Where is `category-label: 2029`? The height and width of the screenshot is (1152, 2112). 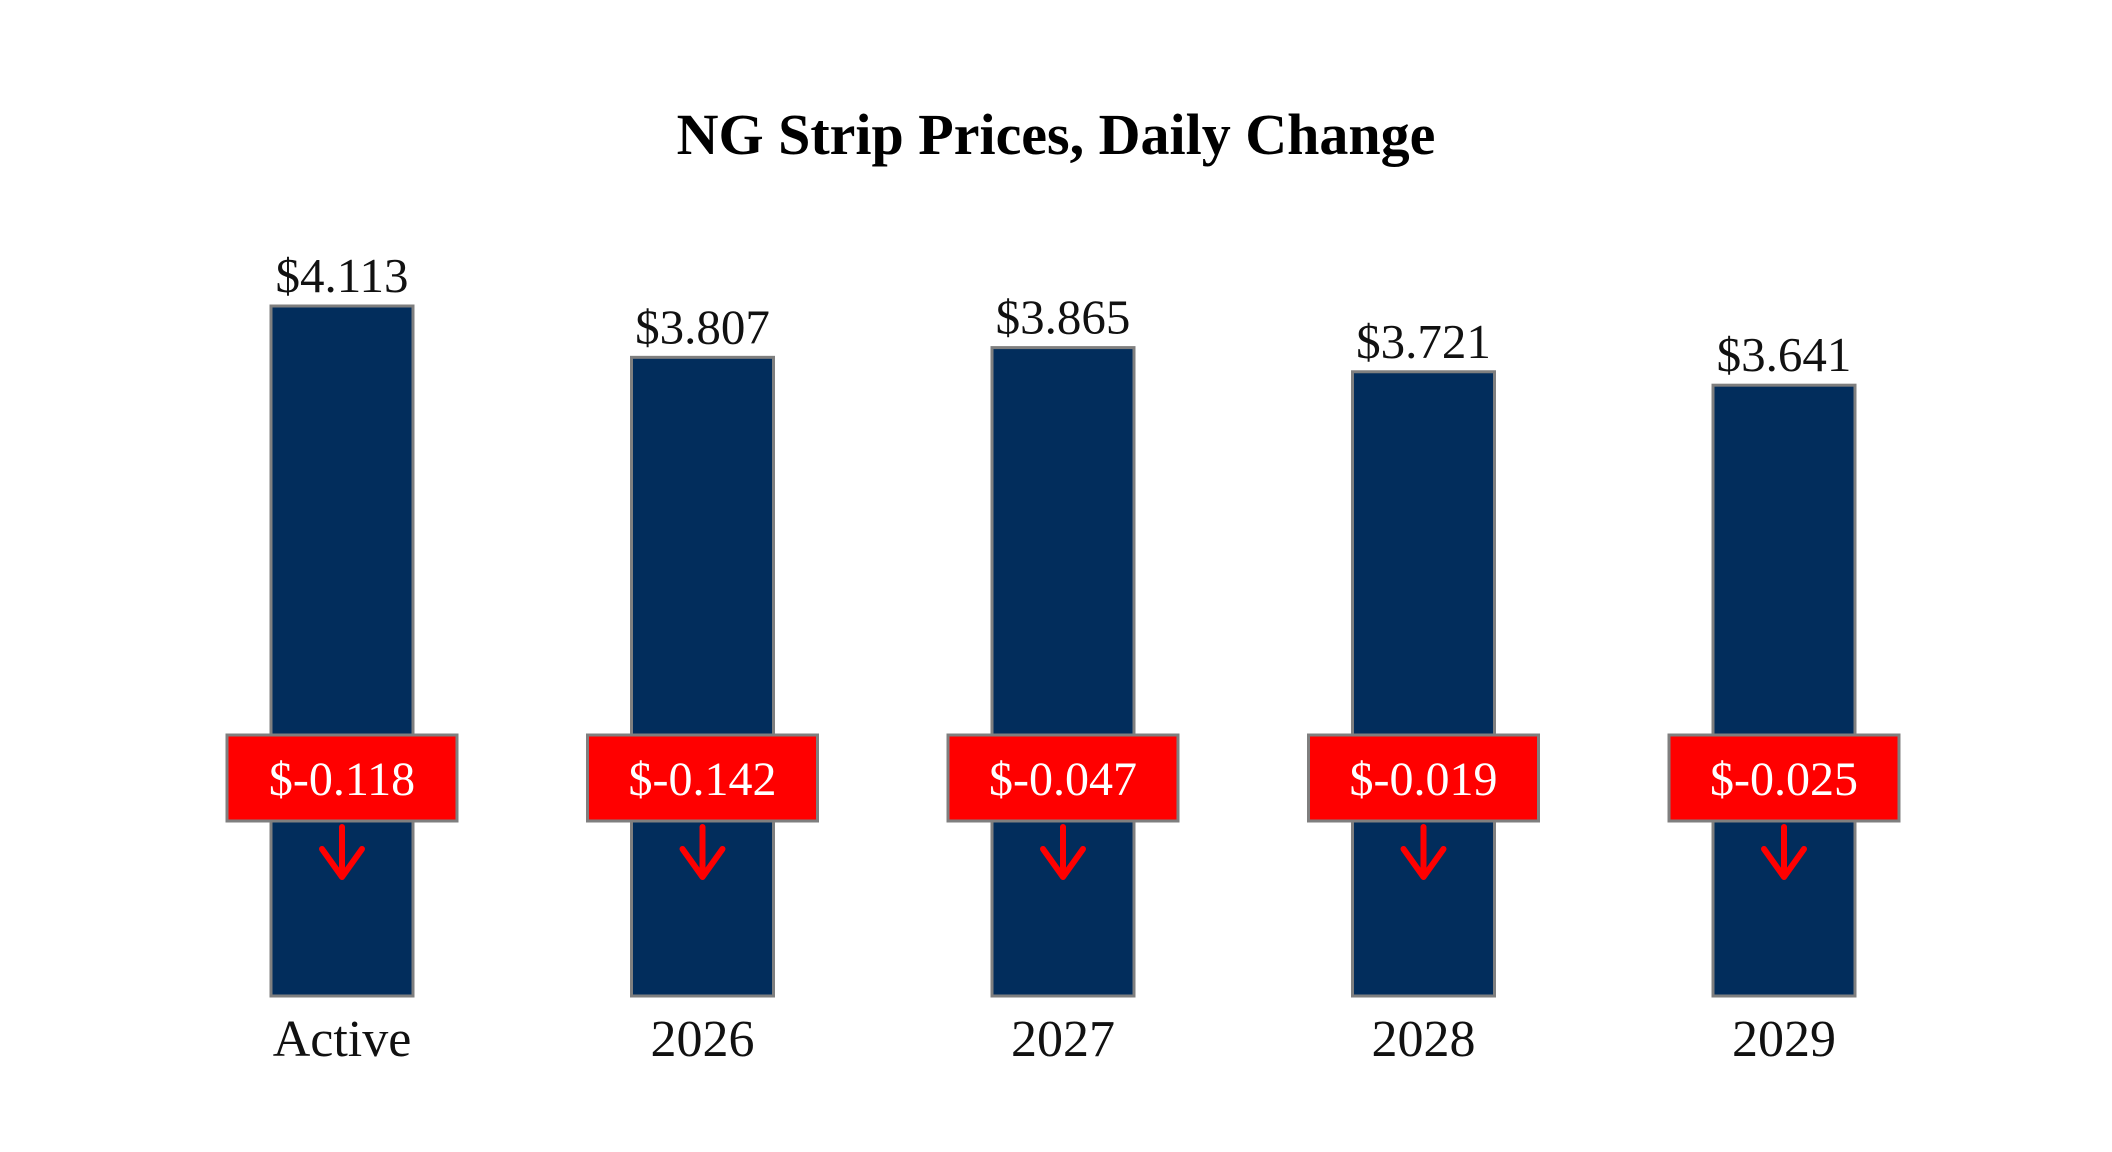 category-label: 2029 is located at coordinates (1784, 1039).